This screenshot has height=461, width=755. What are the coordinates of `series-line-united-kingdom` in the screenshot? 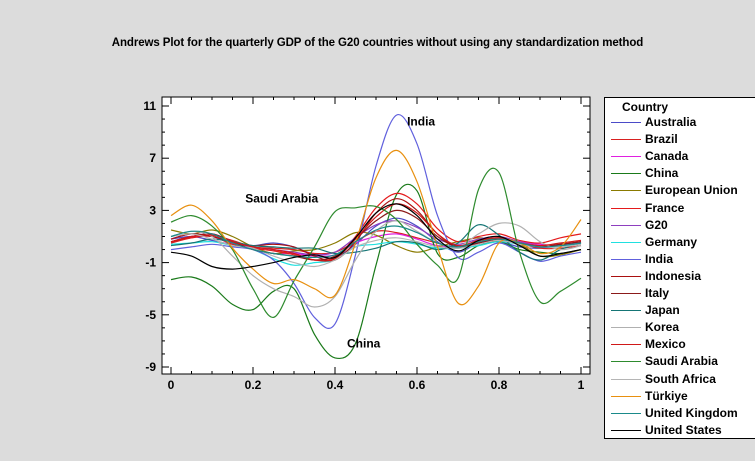 It's located at (376, 242).